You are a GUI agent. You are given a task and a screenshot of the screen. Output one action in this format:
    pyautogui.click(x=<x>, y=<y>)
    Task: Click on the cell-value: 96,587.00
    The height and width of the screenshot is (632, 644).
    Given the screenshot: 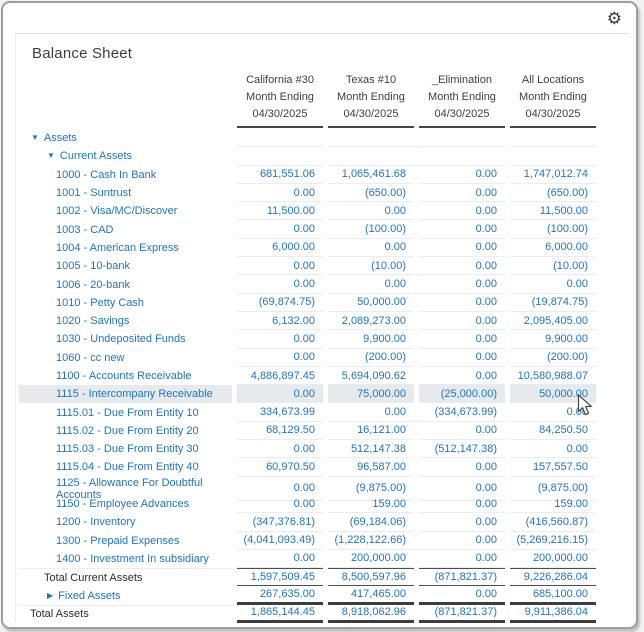 What is the action you would take?
    pyautogui.click(x=371, y=467)
    